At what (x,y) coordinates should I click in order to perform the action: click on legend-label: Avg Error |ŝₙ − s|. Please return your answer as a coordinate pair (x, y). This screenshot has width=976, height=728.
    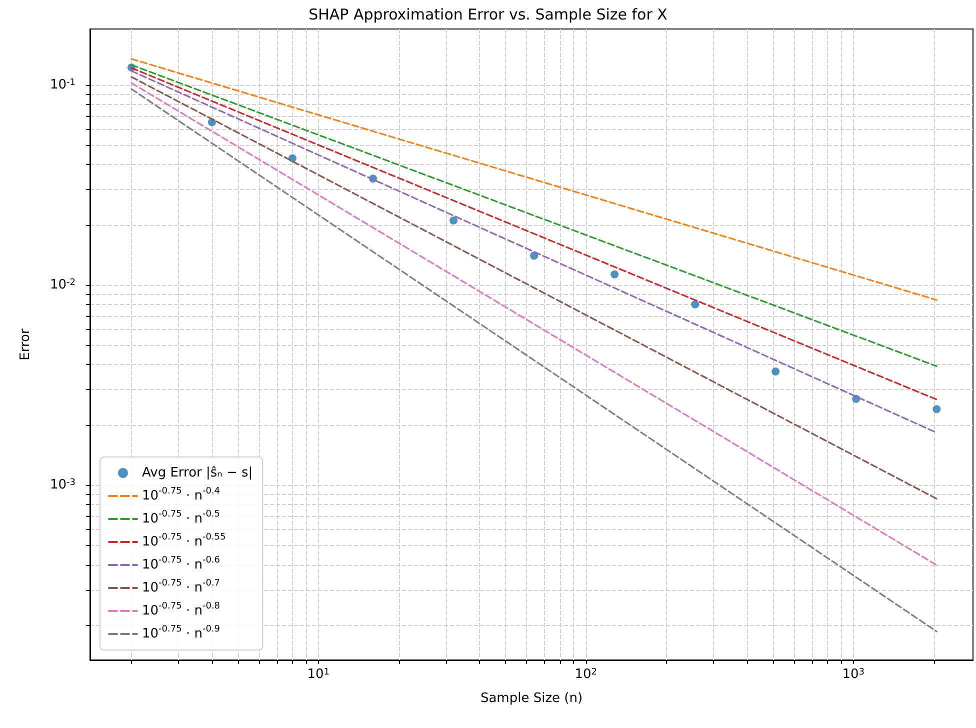
    Looking at the image, I should click on (197, 473).